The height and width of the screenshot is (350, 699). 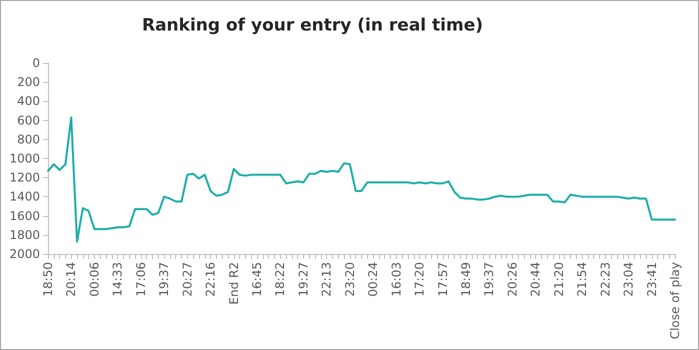 I want to click on x-tick-label: 18:22, so click(x=280, y=279).